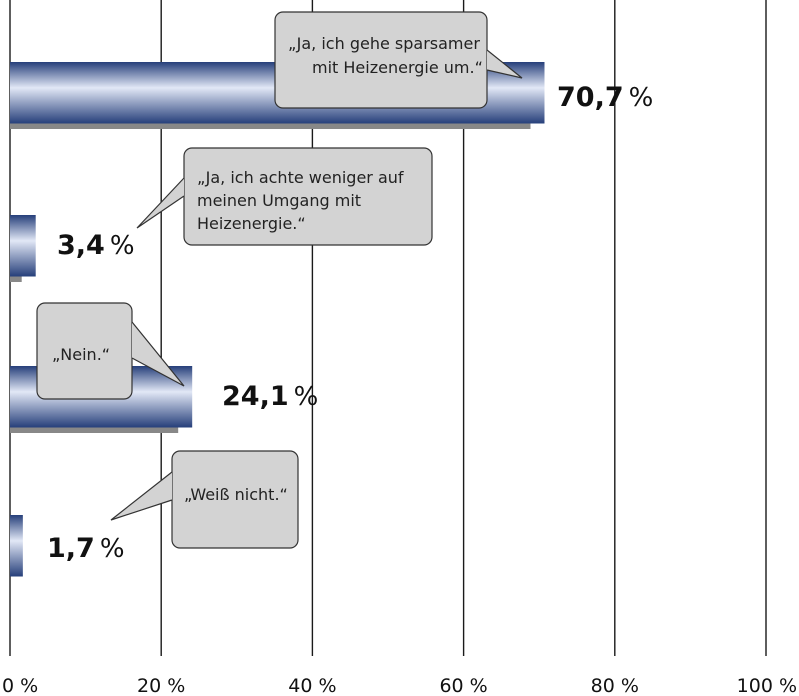 This screenshot has width=799, height=696. I want to click on callout-bubble: „Nein.“, so click(110, 351).